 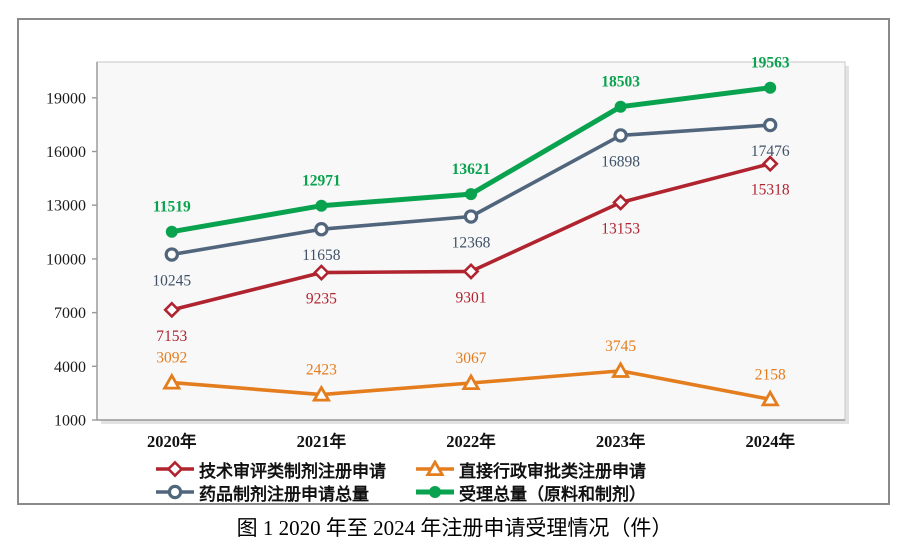 I want to click on legend-label: 受理总量（原料和制剂）, so click(x=552, y=494).